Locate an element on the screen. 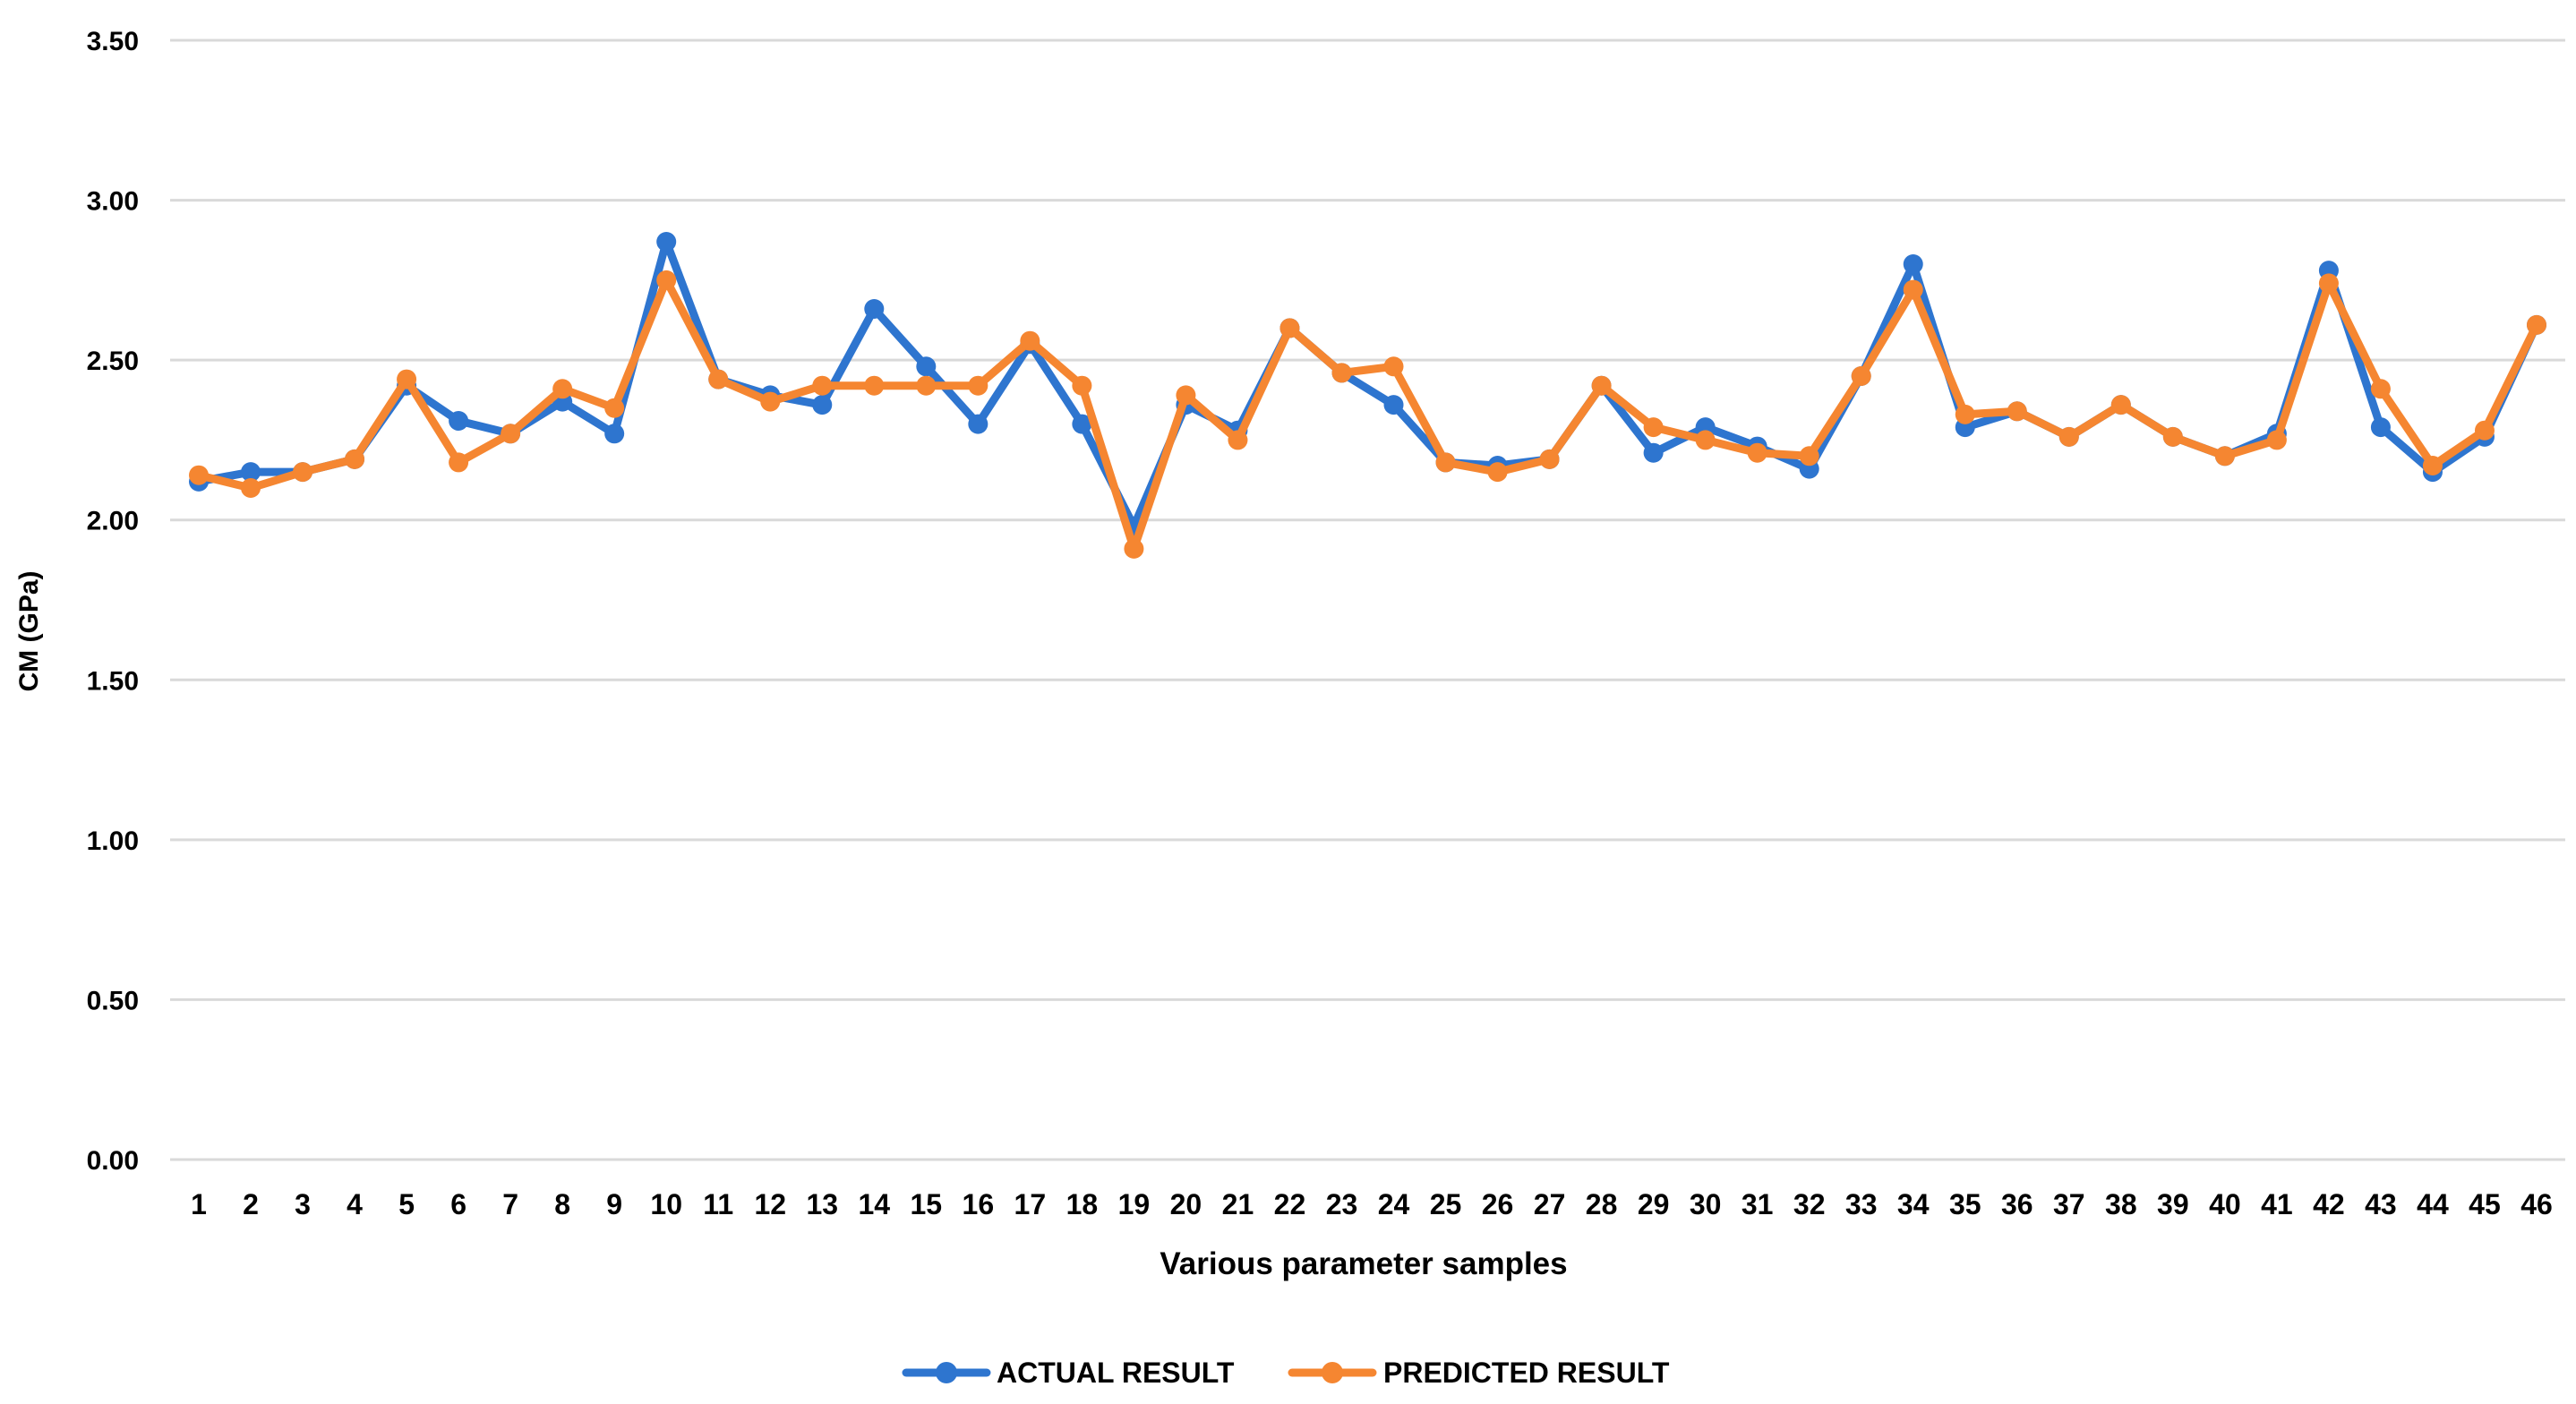  x-tick-label: 36 is located at coordinates (2017, 1204).